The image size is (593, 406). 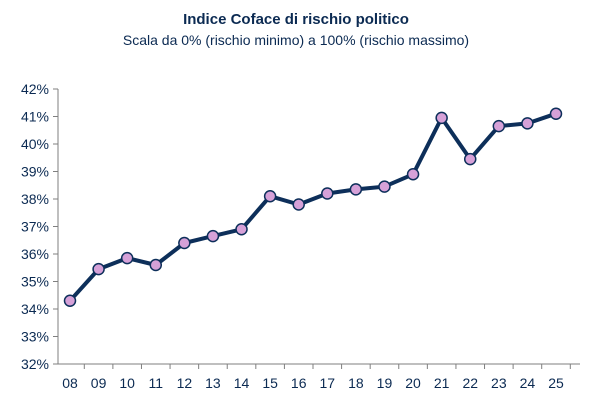 I want to click on x-tick-label: 22, so click(x=470, y=383).